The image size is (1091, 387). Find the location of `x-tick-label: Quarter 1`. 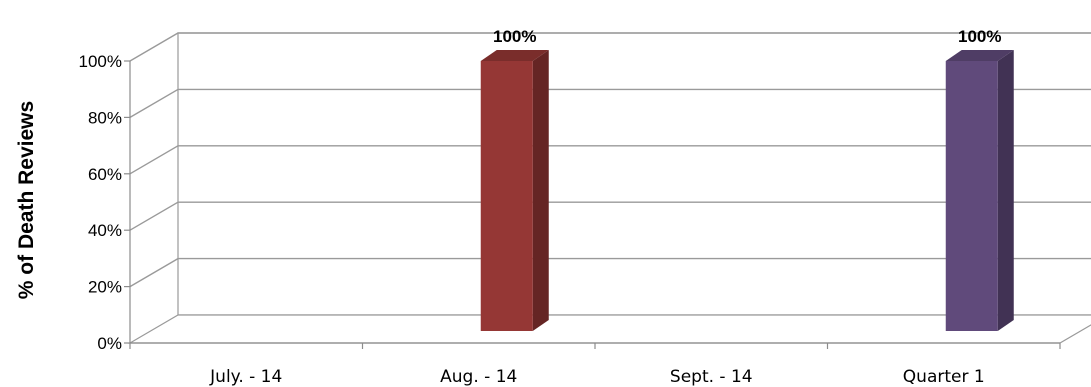

x-tick-label: Quarter 1 is located at coordinates (944, 377).